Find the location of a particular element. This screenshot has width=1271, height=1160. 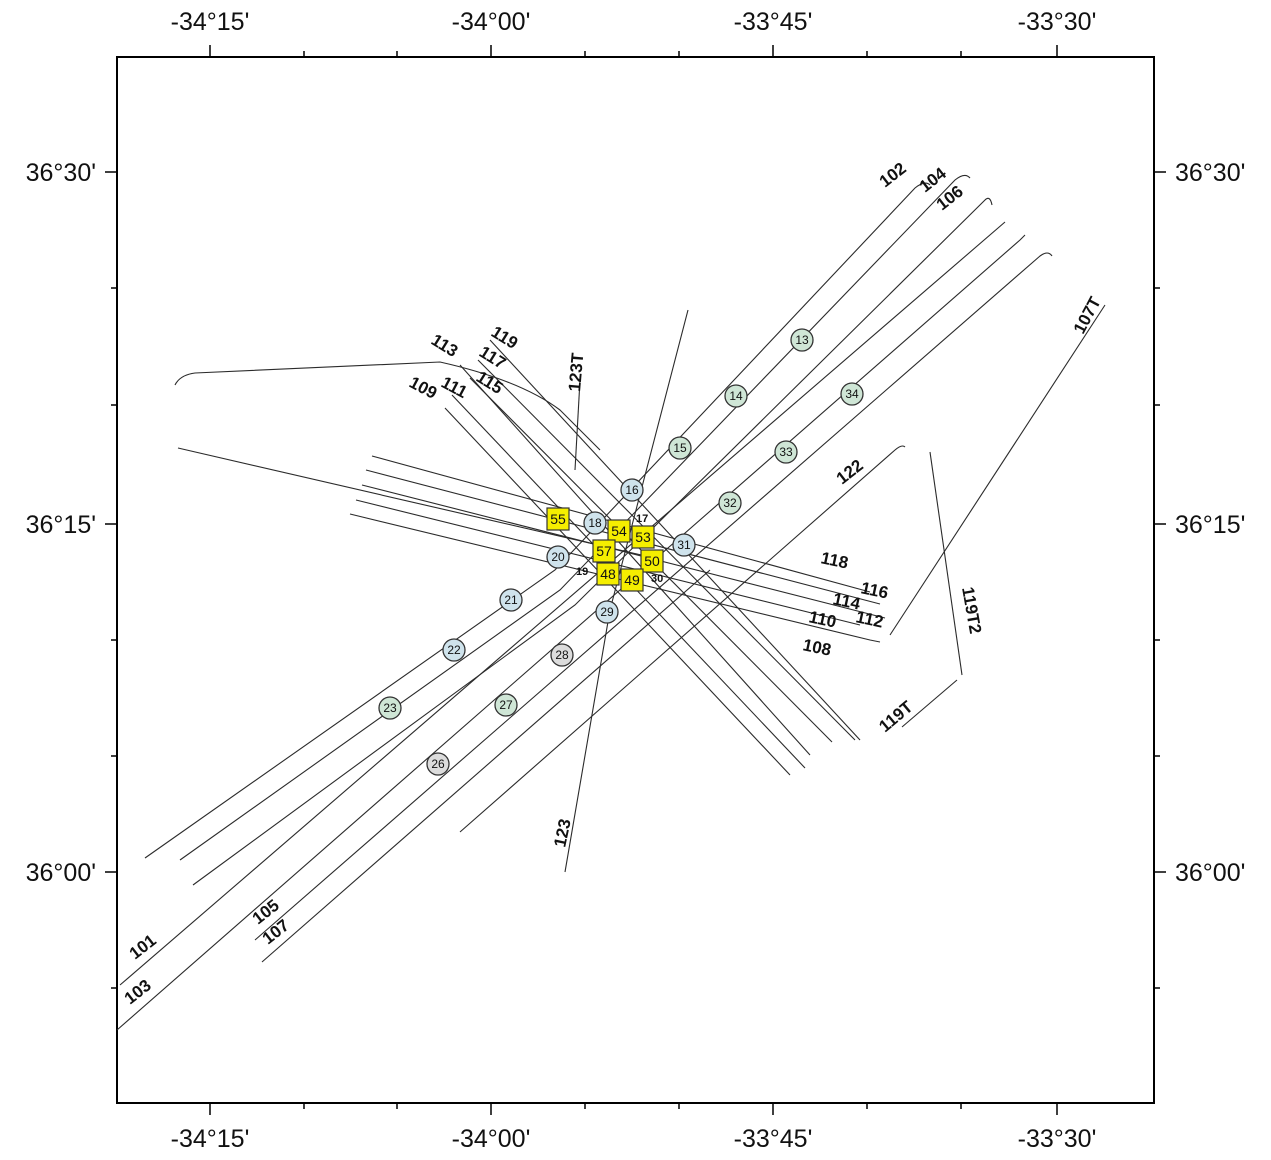

bottom-axis-label: -33°45' is located at coordinates (773, 1139).